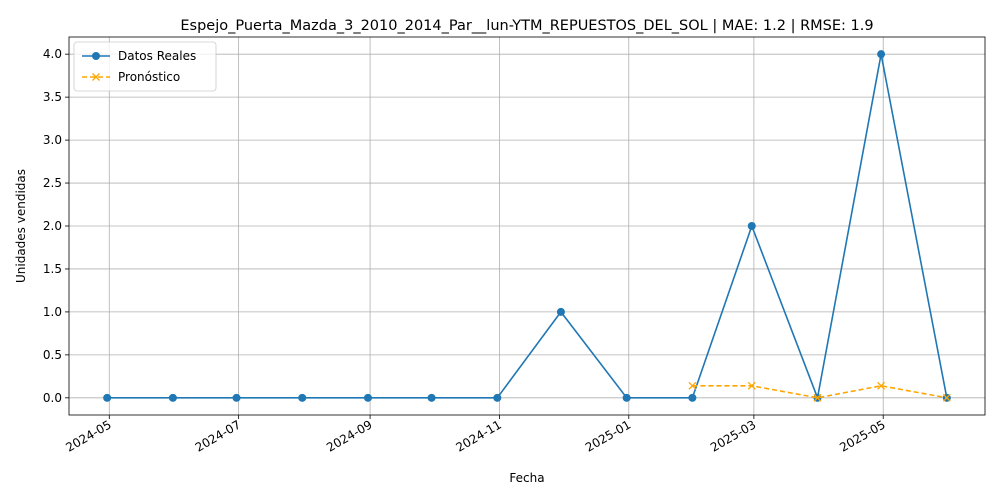 The height and width of the screenshot is (500, 1000). Describe the element at coordinates (149, 77) in the screenshot. I see `legend-label-pronostico: Pronóstico` at that location.